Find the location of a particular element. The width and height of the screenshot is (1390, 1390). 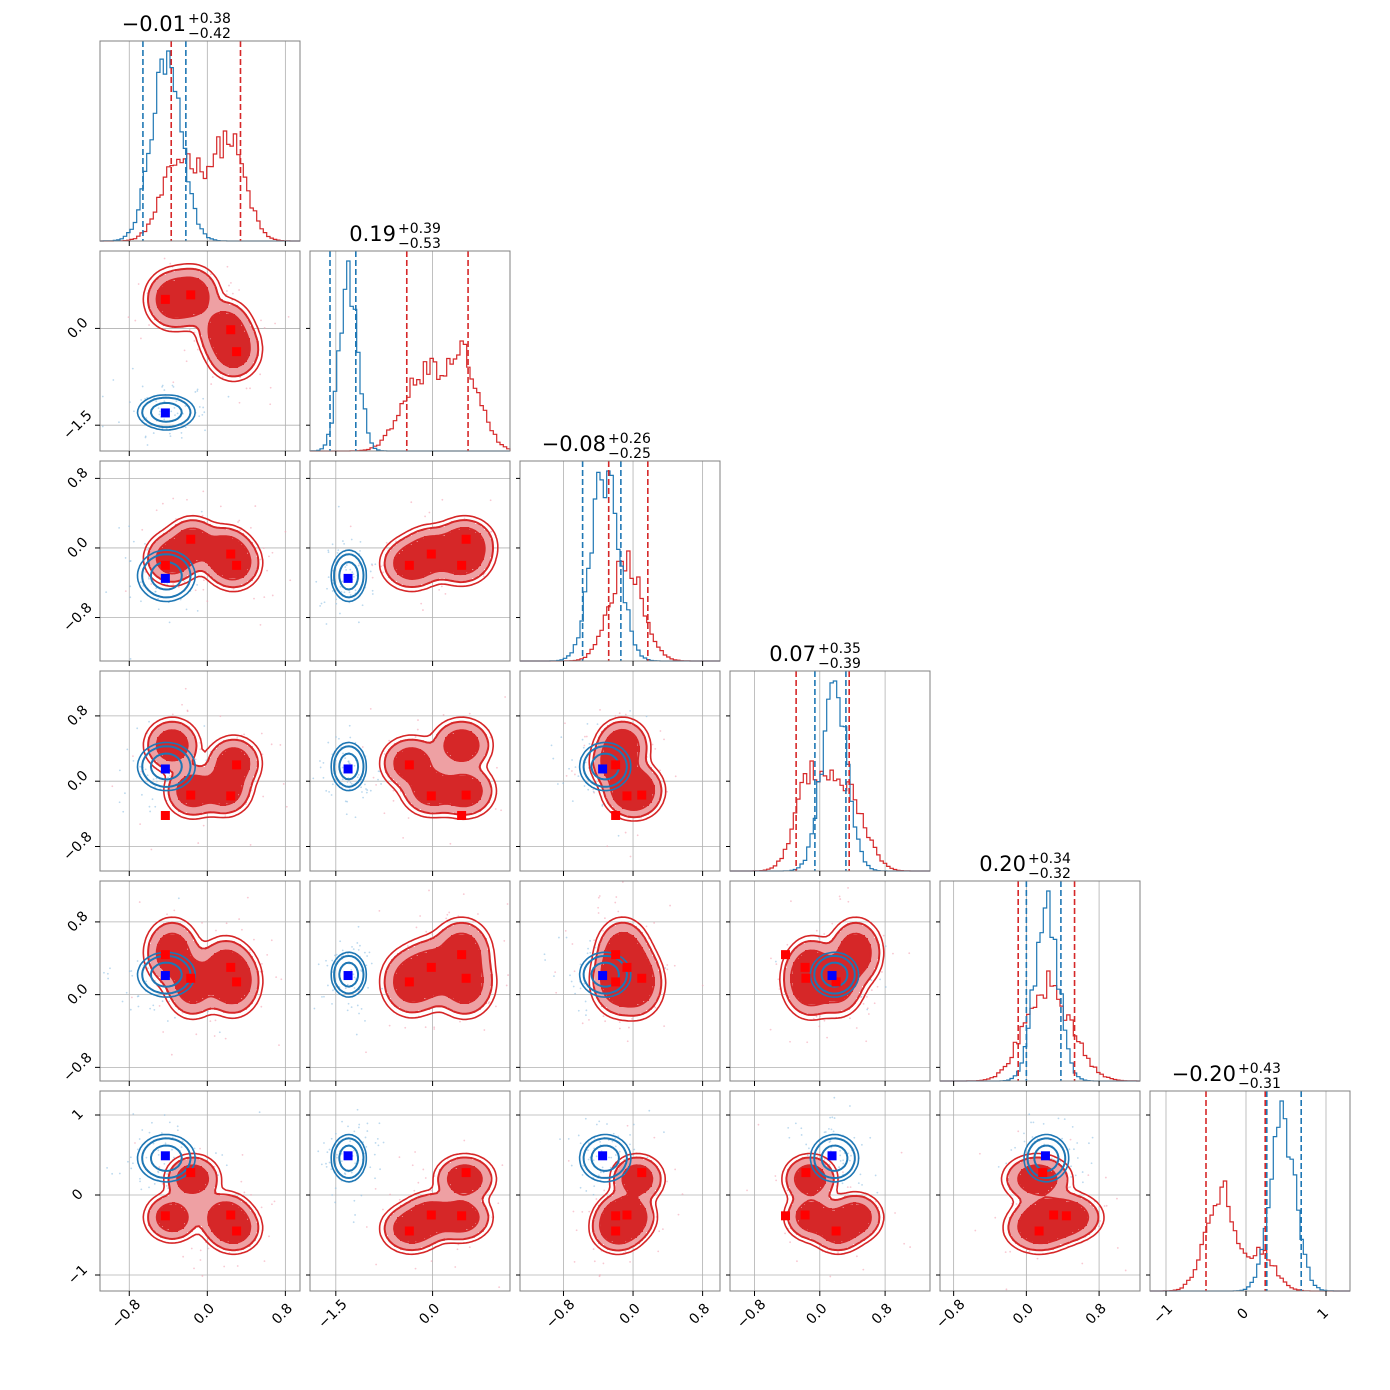

y-tick-label: 0.0 is located at coordinates (77, 547).